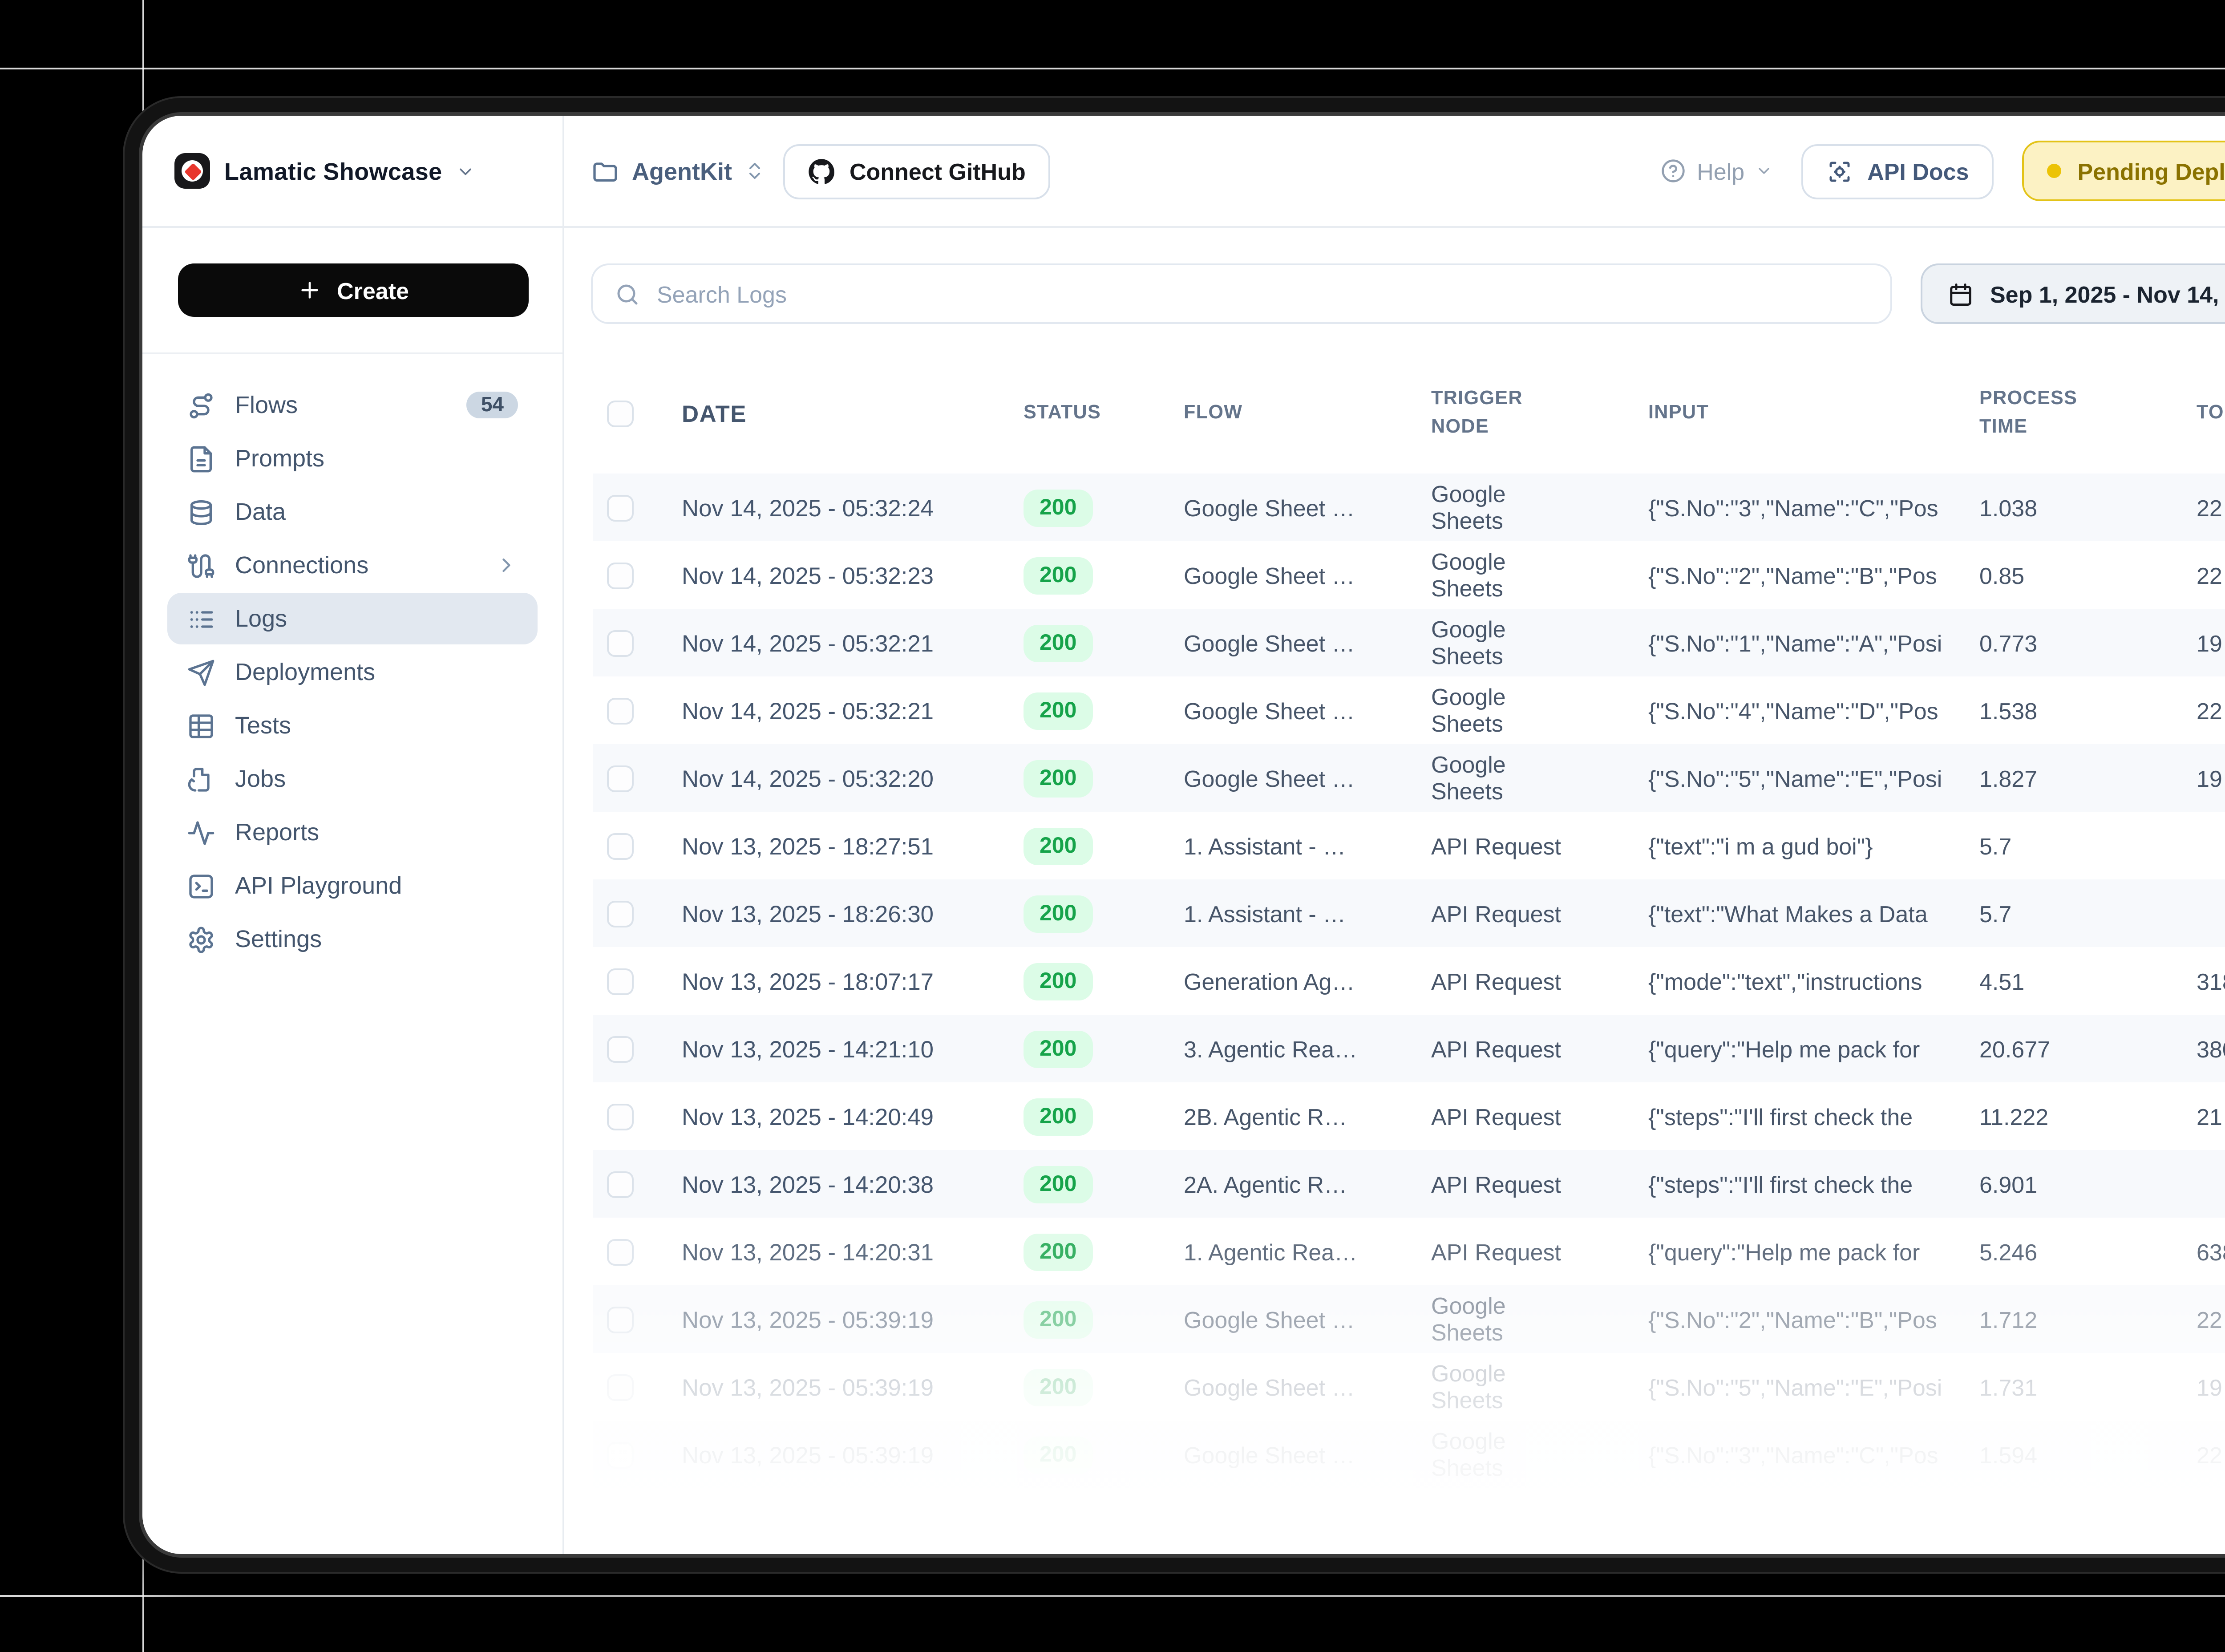 The image size is (2225, 1652). What do you see at coordinates (2008, 1454) in the screenshot?
I see `log-process-time: 1.594` at bounding box center [2008, 1454].